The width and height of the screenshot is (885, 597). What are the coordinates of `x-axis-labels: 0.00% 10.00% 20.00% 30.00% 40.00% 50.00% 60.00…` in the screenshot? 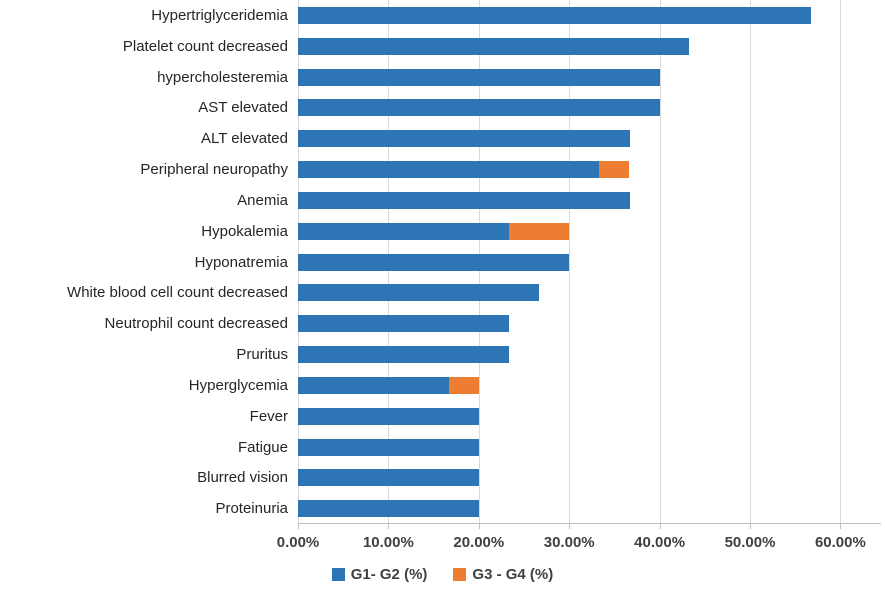 It's located at (442, 541).